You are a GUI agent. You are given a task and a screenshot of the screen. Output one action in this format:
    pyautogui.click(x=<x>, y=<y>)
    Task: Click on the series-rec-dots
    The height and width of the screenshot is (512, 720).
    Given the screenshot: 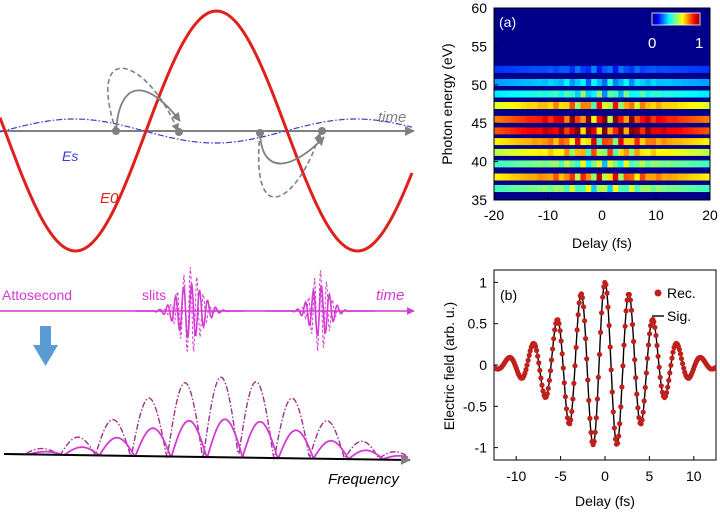 What is the action you would take?
    pyautogui.click(x=605, y=363)
    